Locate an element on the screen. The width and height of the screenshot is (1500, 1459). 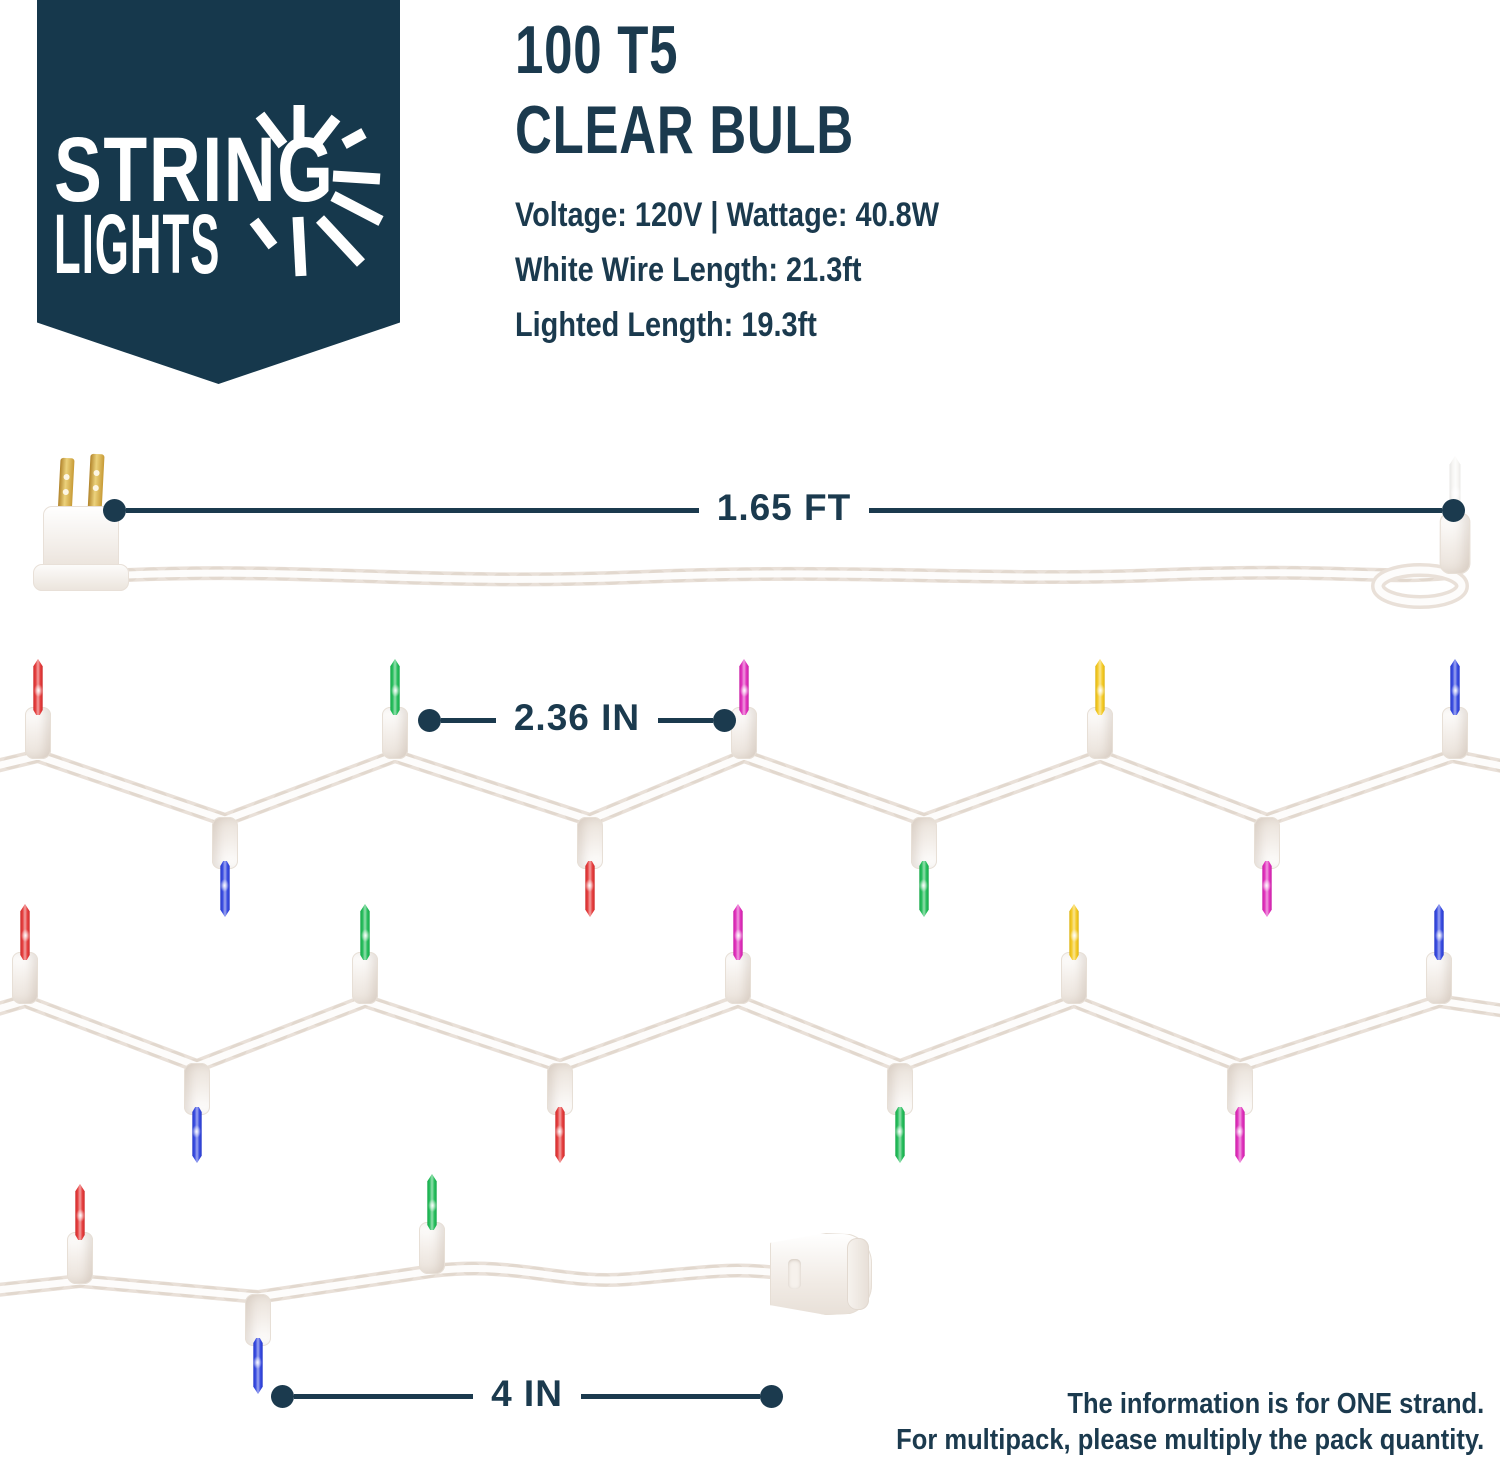
plug-flange is located at coordinates (81, 577).